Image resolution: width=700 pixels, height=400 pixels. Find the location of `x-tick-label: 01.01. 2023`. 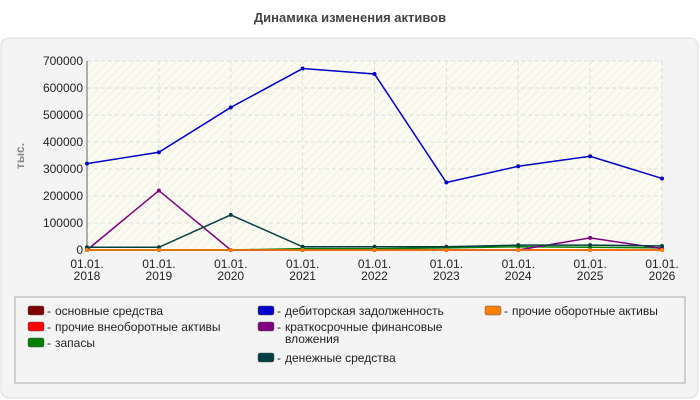

x-tick-label: 01.01. 2023 is located at coordinates (446, 270).